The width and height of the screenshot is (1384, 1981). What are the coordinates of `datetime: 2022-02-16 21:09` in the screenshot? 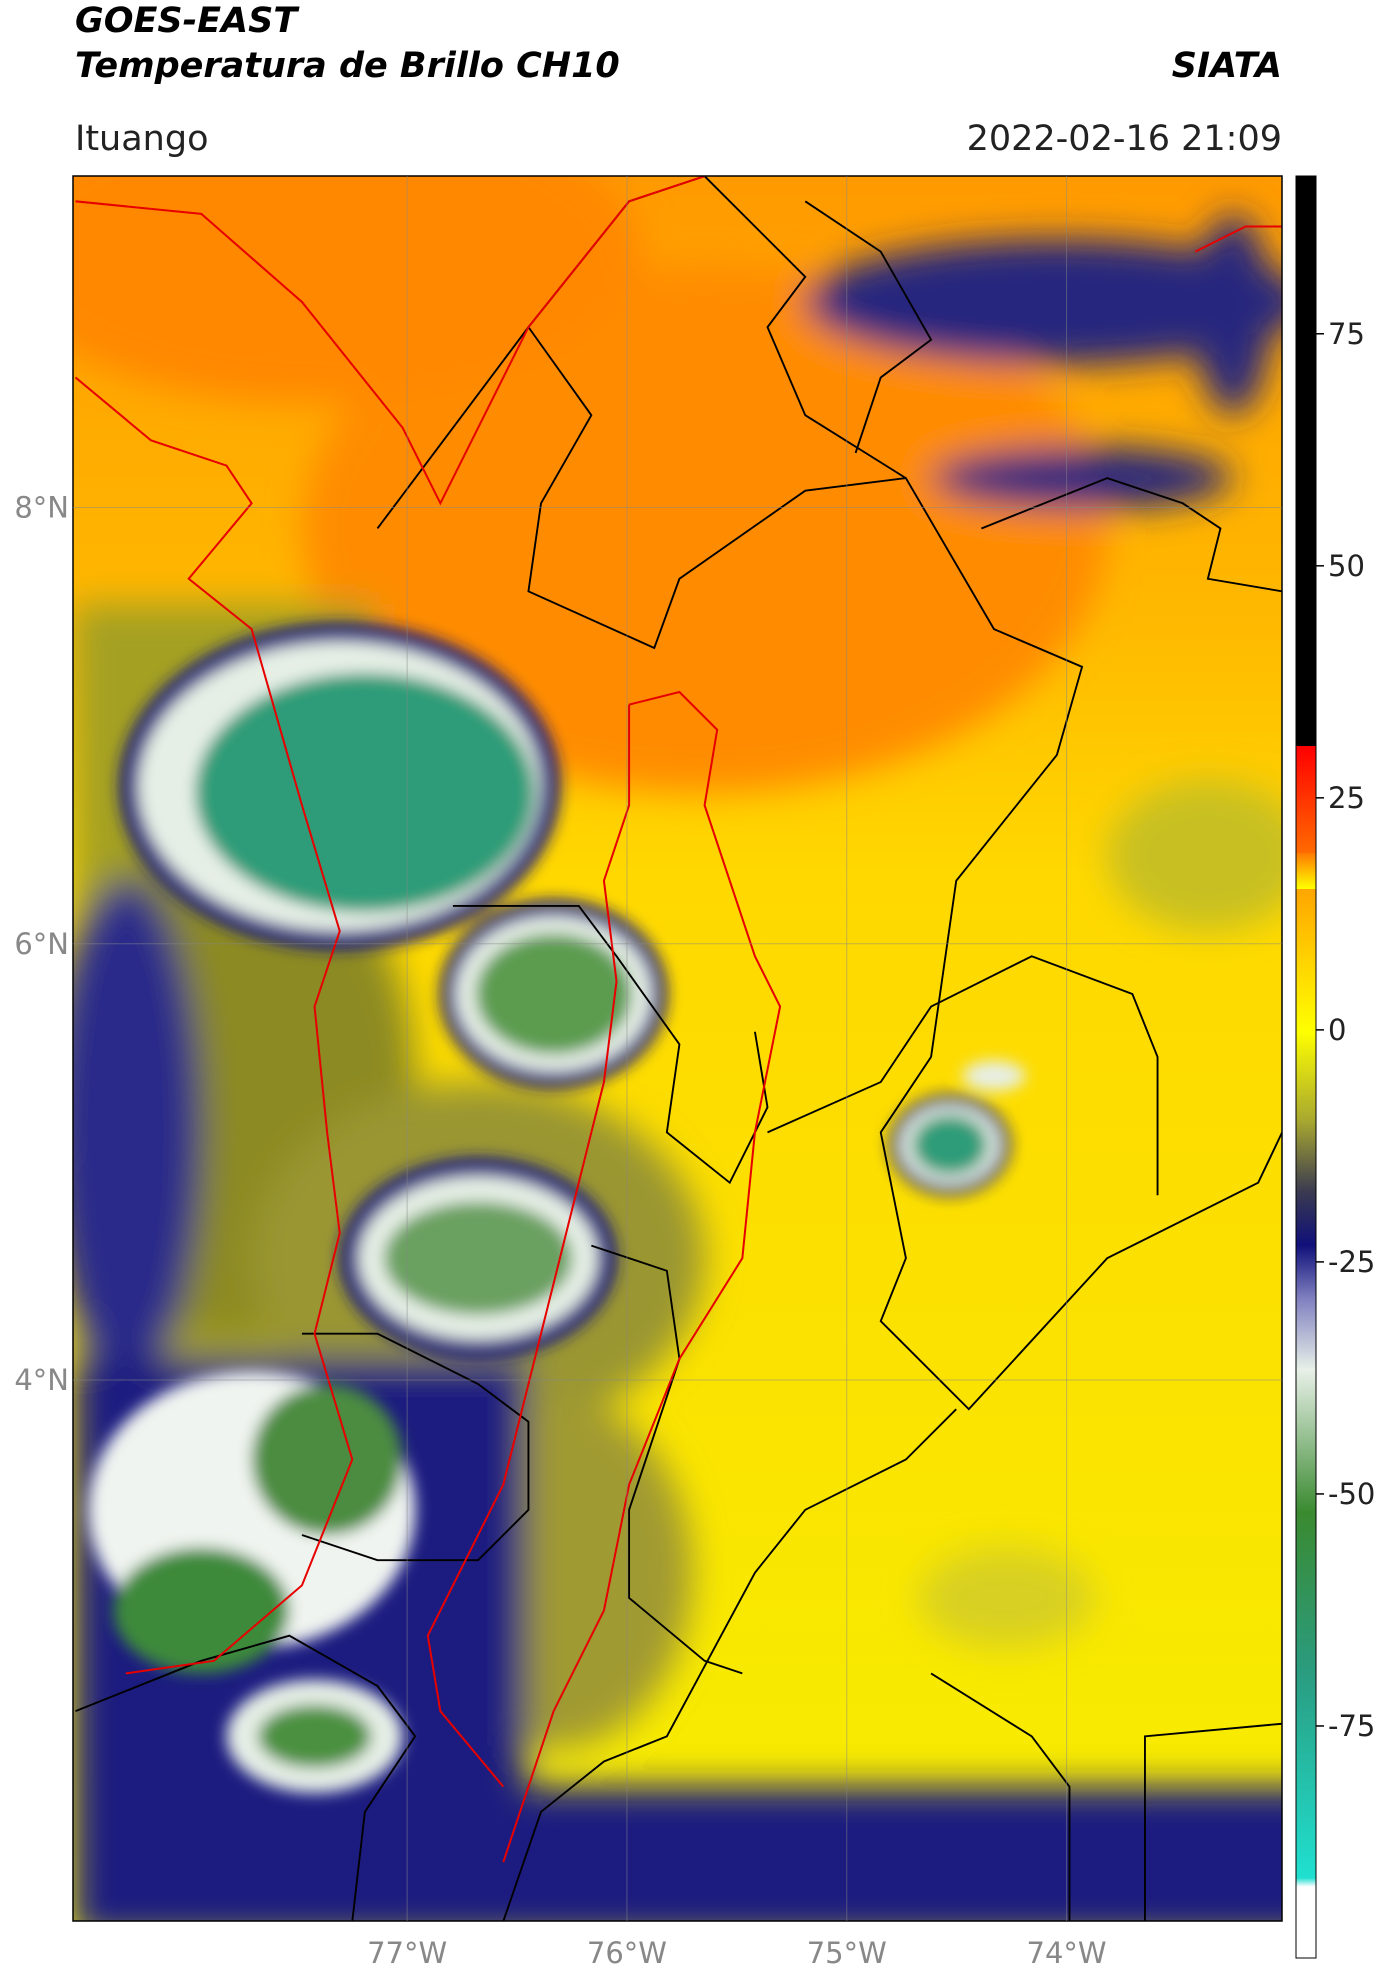 It's located at (1124, 139).